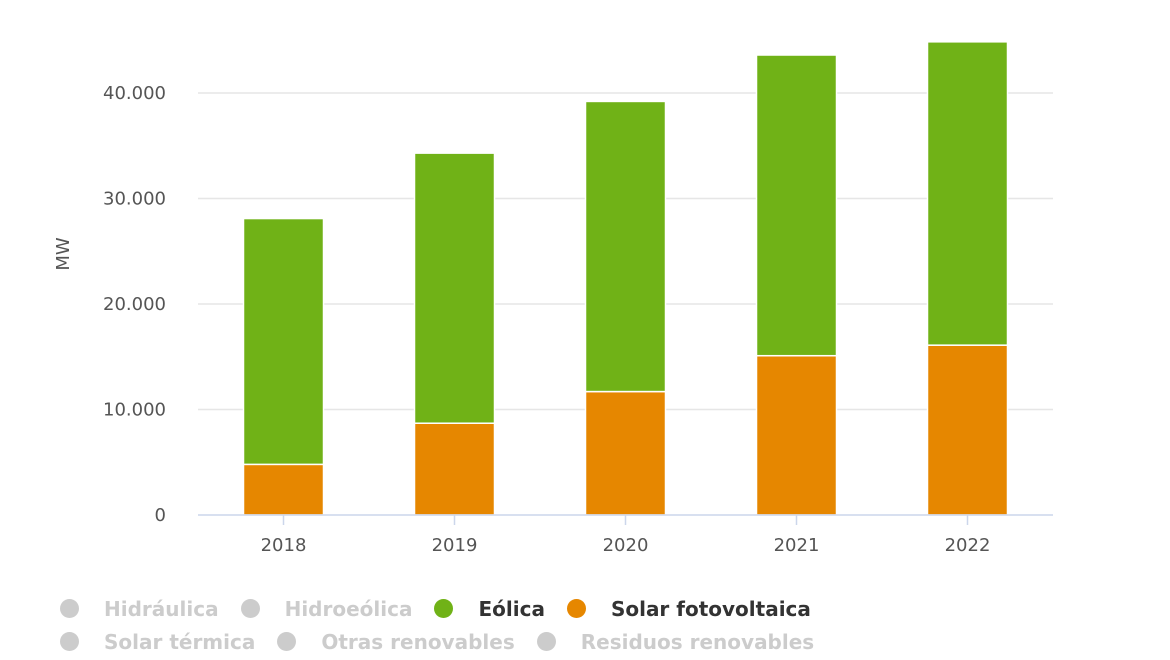 This screenshot has width=1170, height=660. What do you see at coordinates (134, 93) in the screenshot?
I see `y-tick-label: 40.000` at bounding box center [134, 93].